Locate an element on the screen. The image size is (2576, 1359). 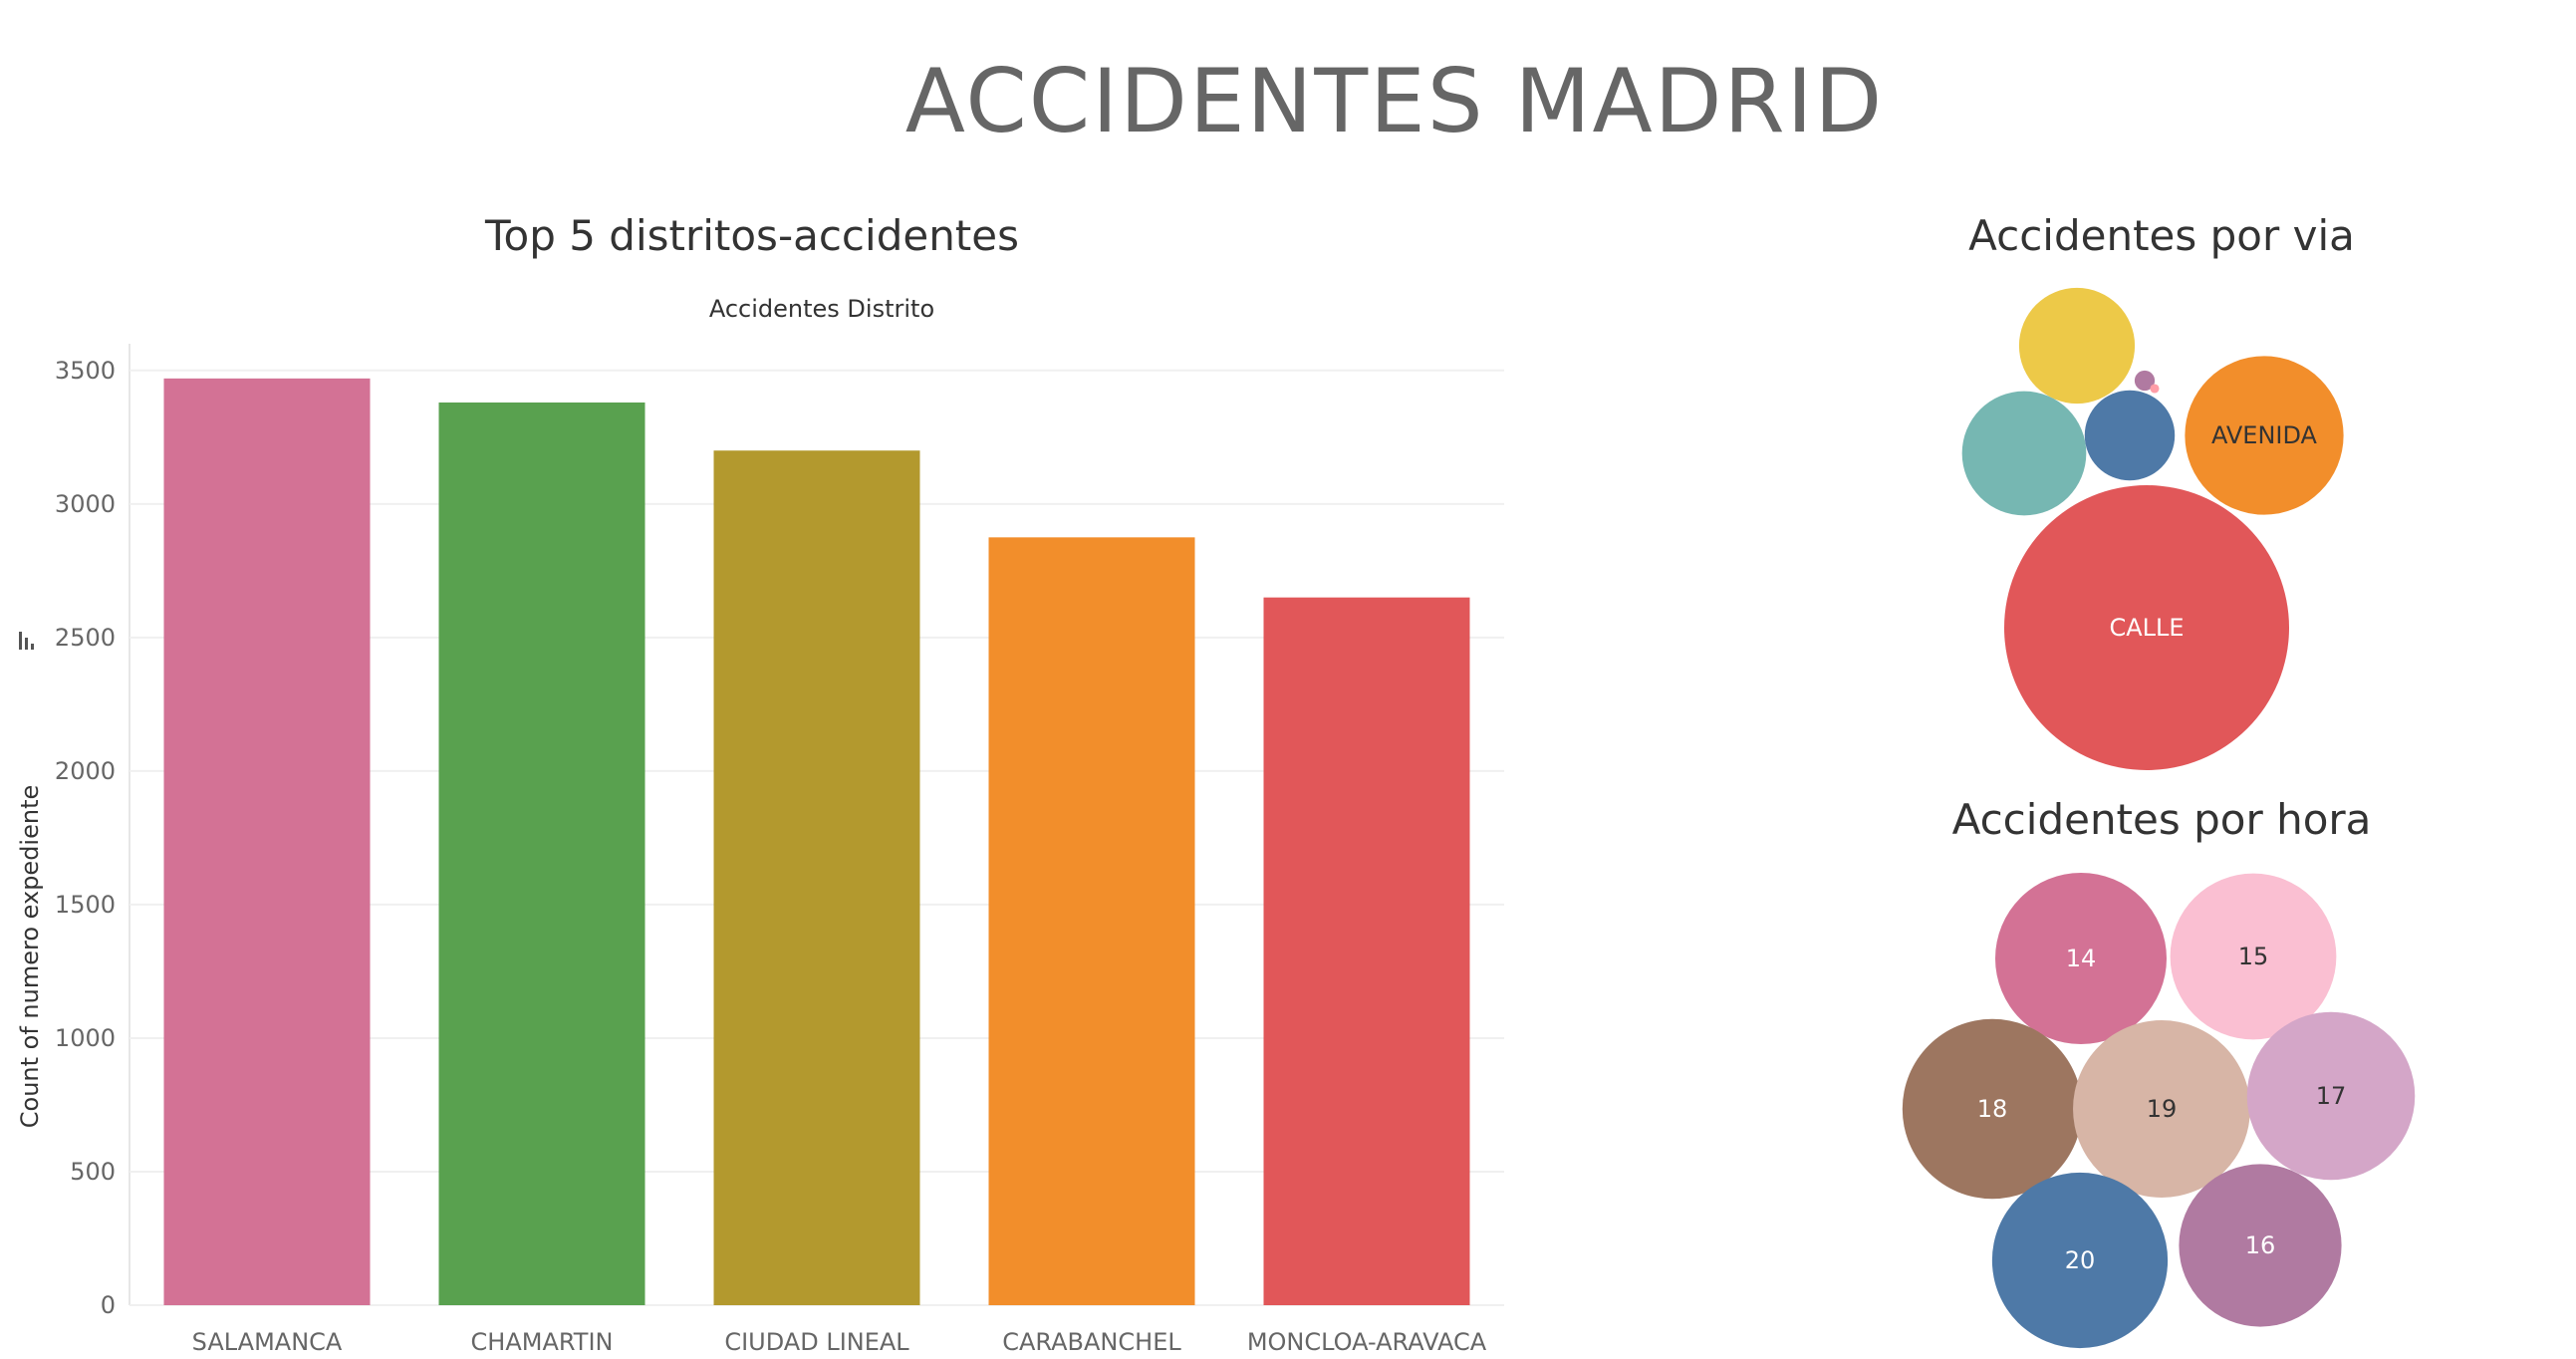
bubble-label: 15 is located at coordinates (2253, 957).